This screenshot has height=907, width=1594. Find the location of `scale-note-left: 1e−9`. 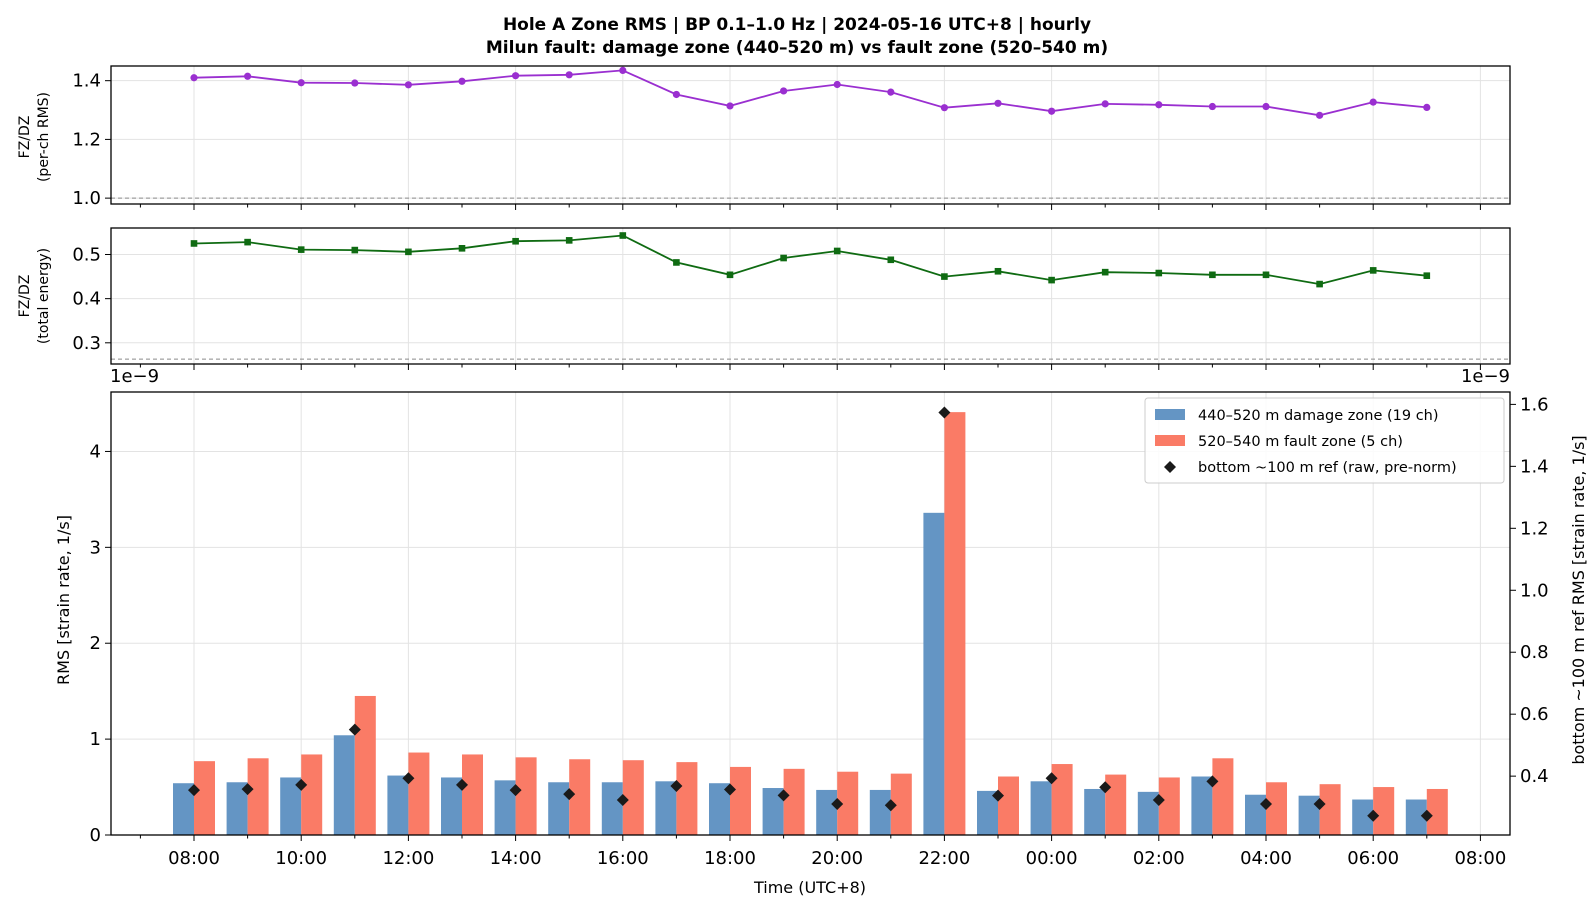

scale-note-left: 1e−9 is located at coordinates (134, 376).